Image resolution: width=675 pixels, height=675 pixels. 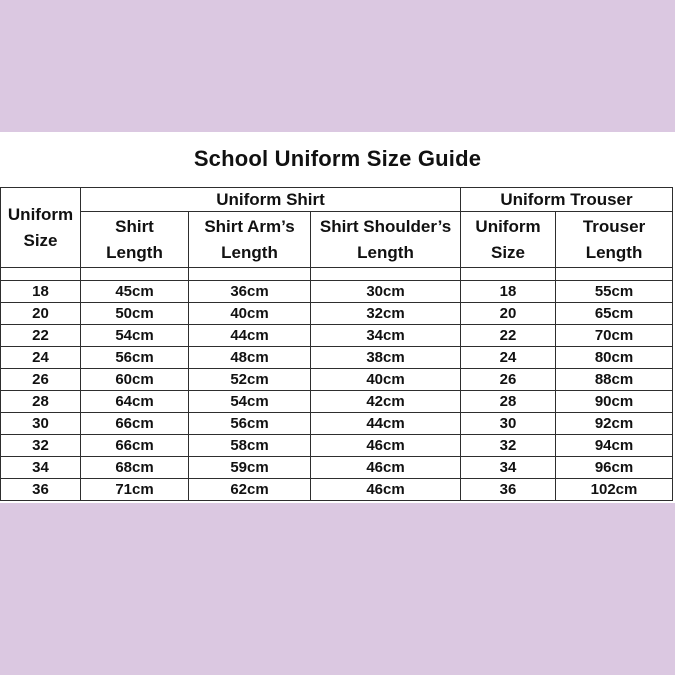 What do you see at coordinates (40, 445) in the screenshot?
I see `table-cell: 32` at bounding box center [40, 445].